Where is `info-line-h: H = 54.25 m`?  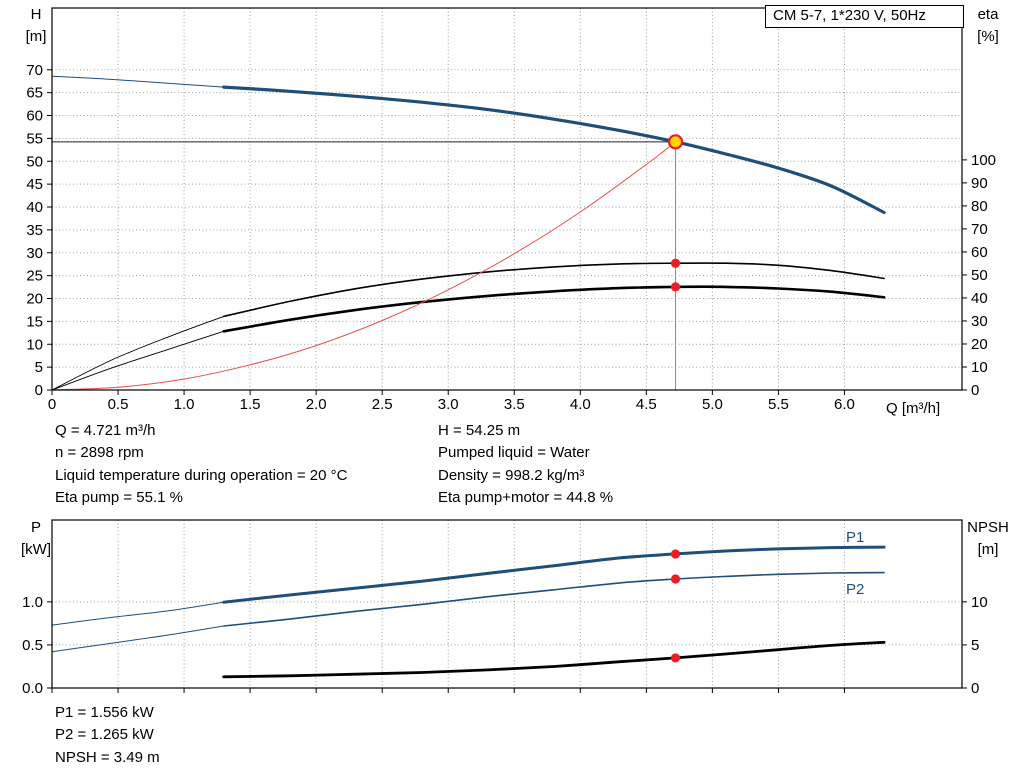 info-line-h: H = 54.25 m is located at coordinates (479, 430).